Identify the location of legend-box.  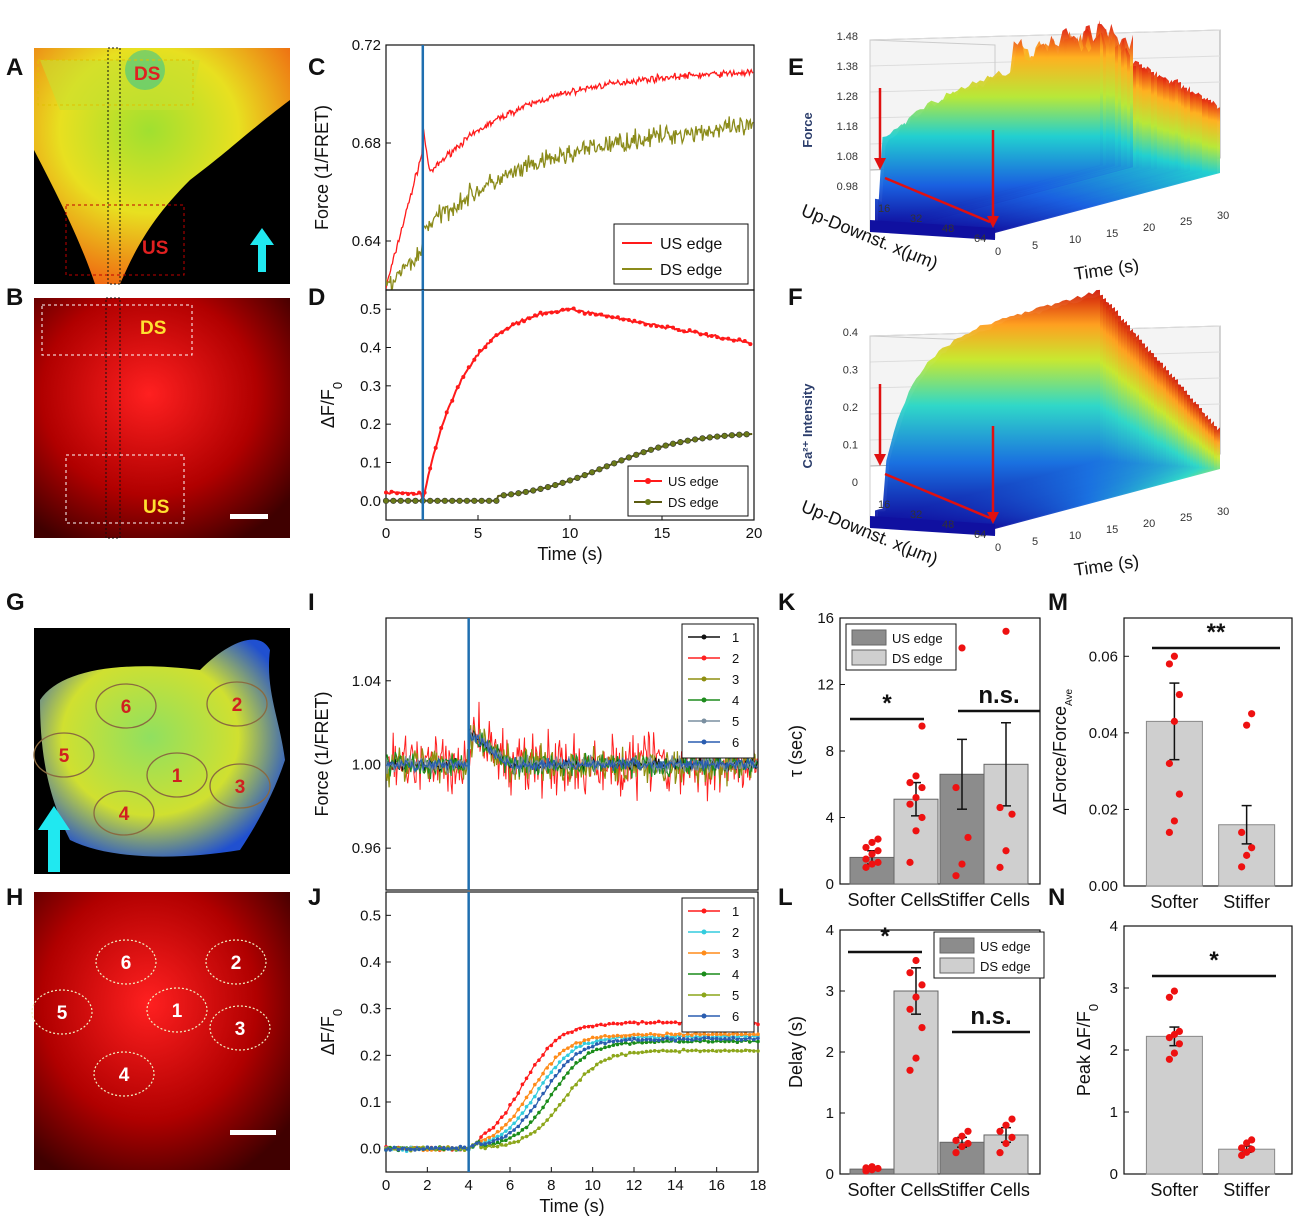
(718, 965).